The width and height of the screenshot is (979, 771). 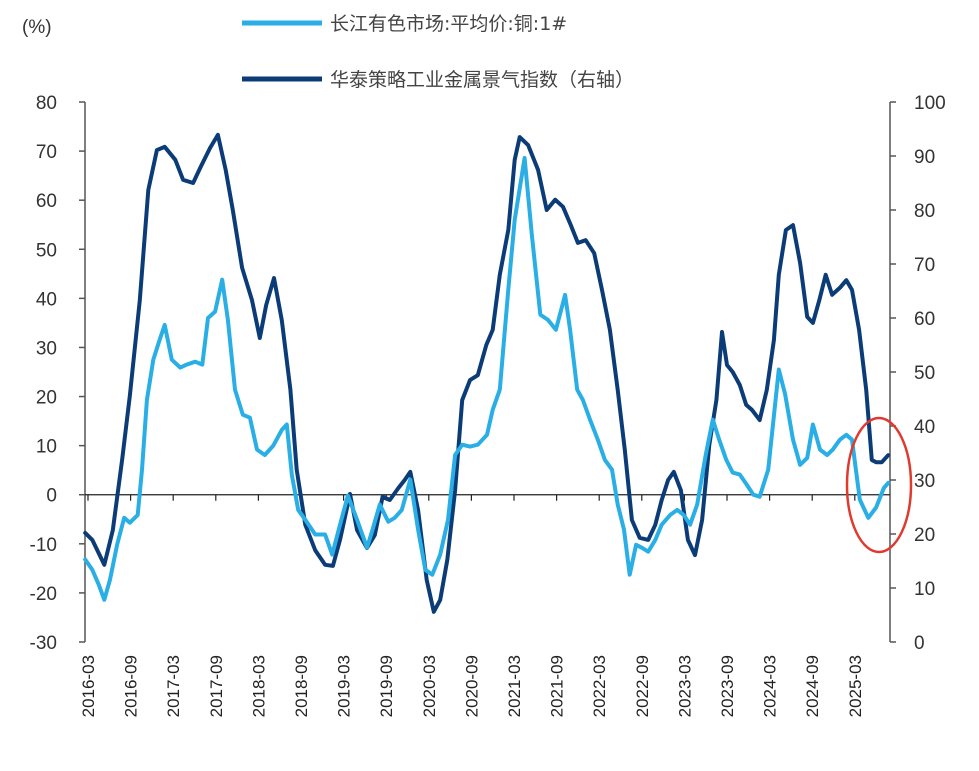 I want to click on right-axis-tick-label: 40, so click(x=924, y=427).